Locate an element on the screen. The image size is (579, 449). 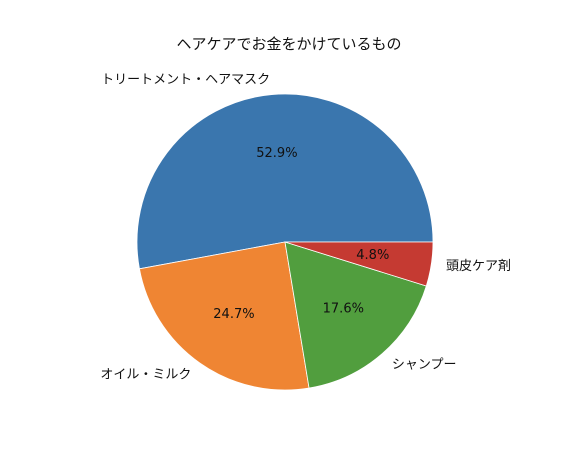
slice-category-label: 頭皮ケア剤 is located at coordinates (478, 266).